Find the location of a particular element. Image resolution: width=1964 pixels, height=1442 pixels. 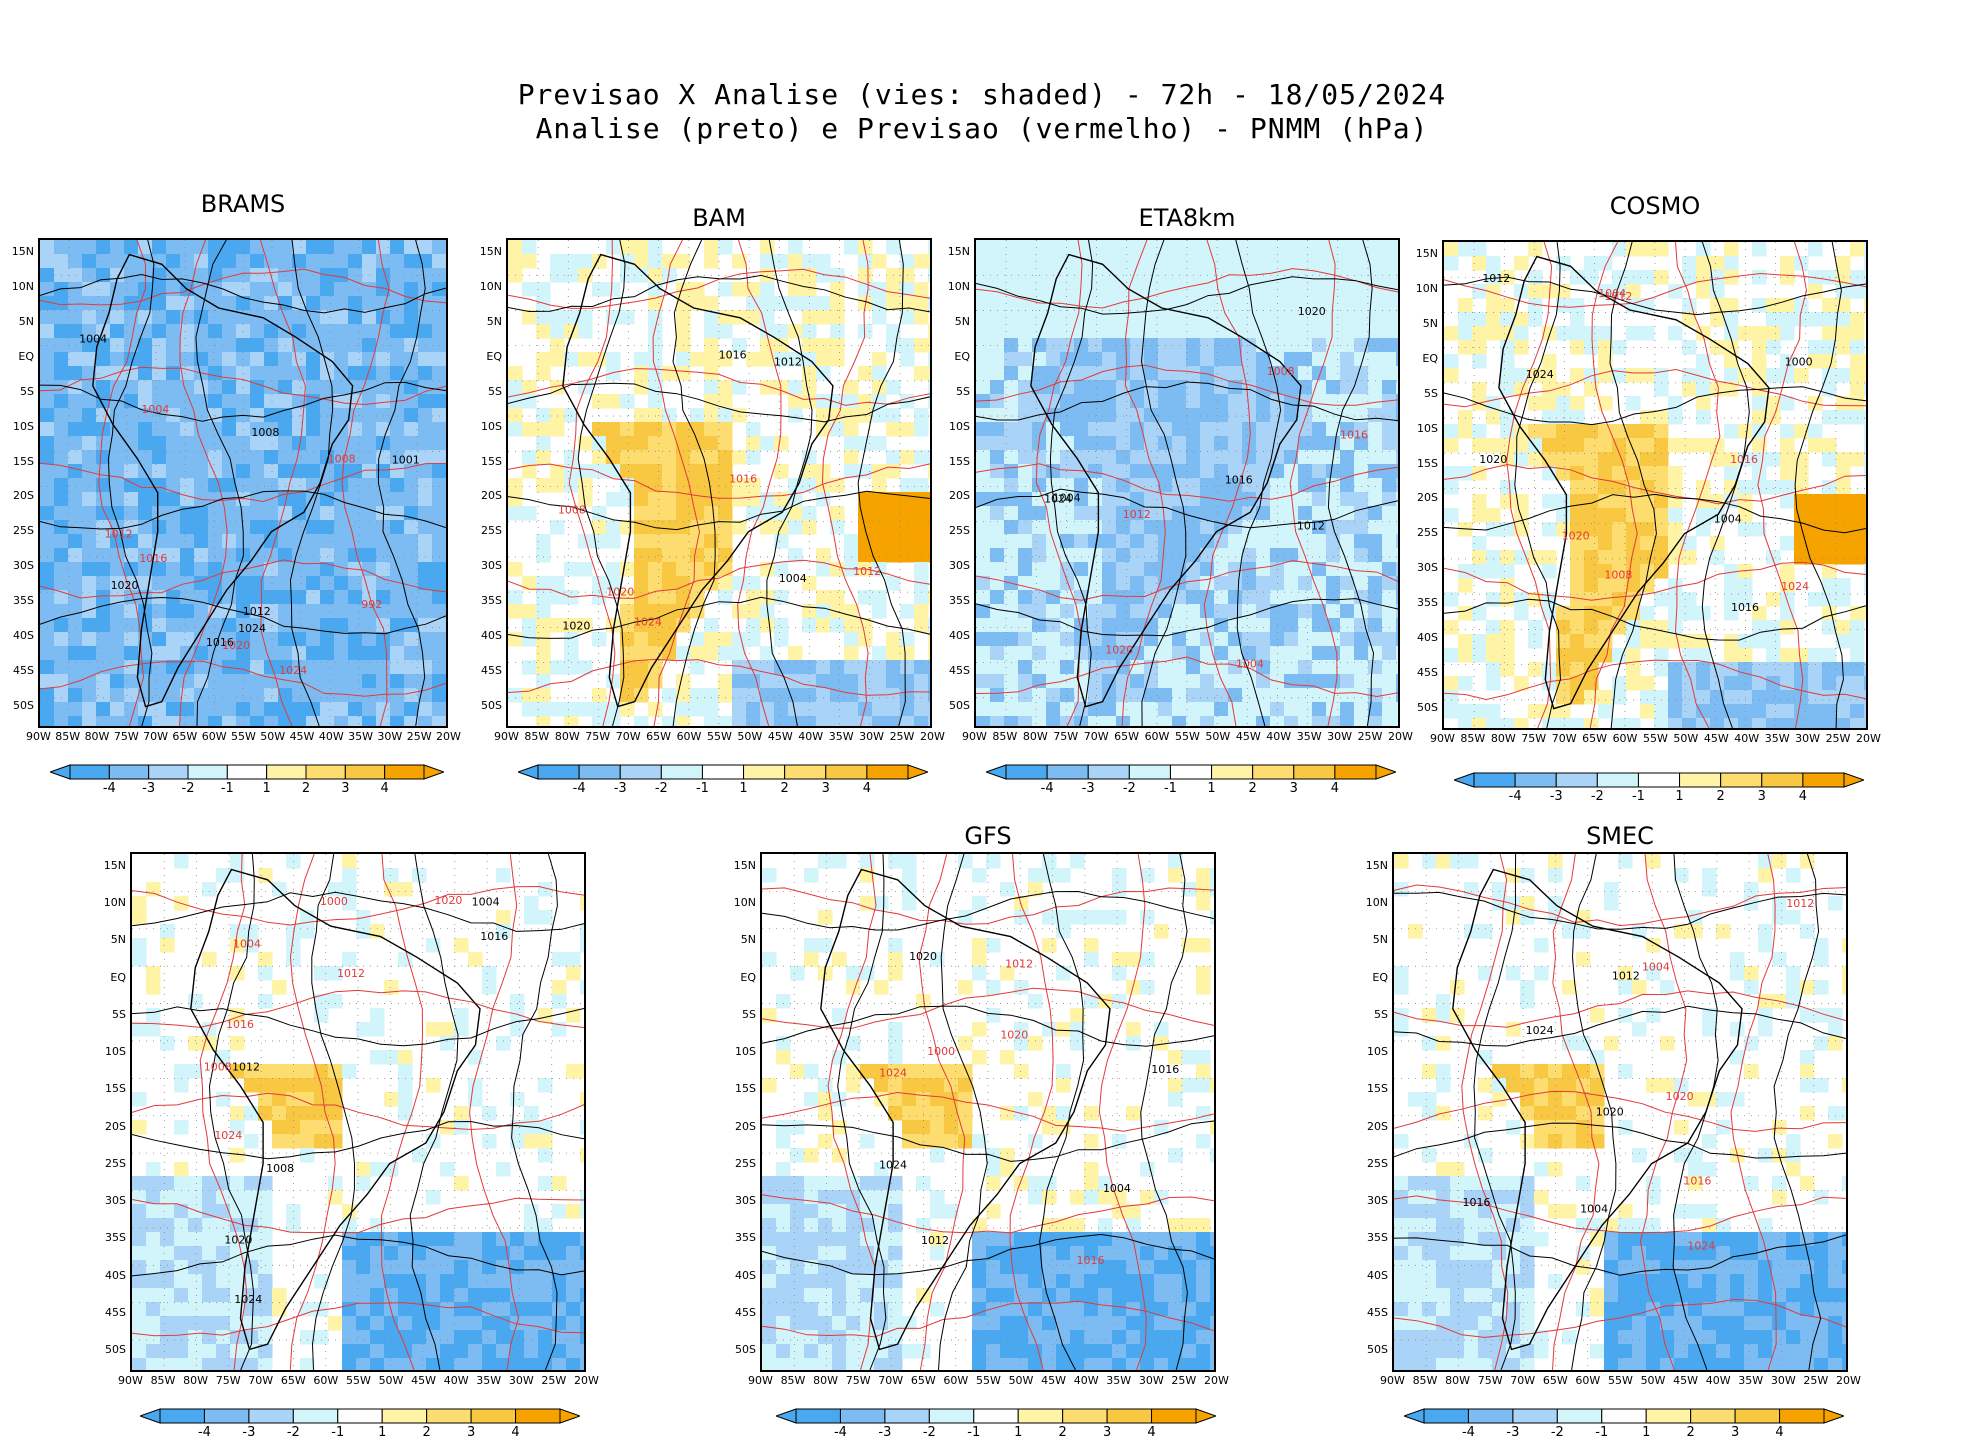

lat-tick-label: 10S is located at coordinates (19, 426).